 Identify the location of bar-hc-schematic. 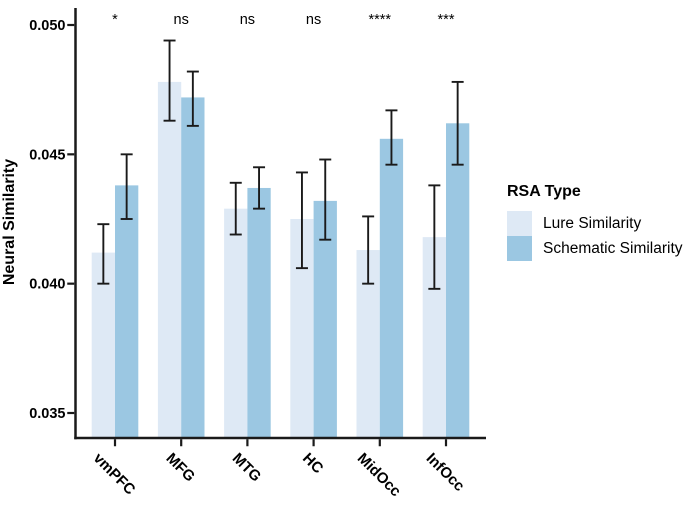
(325, 319).